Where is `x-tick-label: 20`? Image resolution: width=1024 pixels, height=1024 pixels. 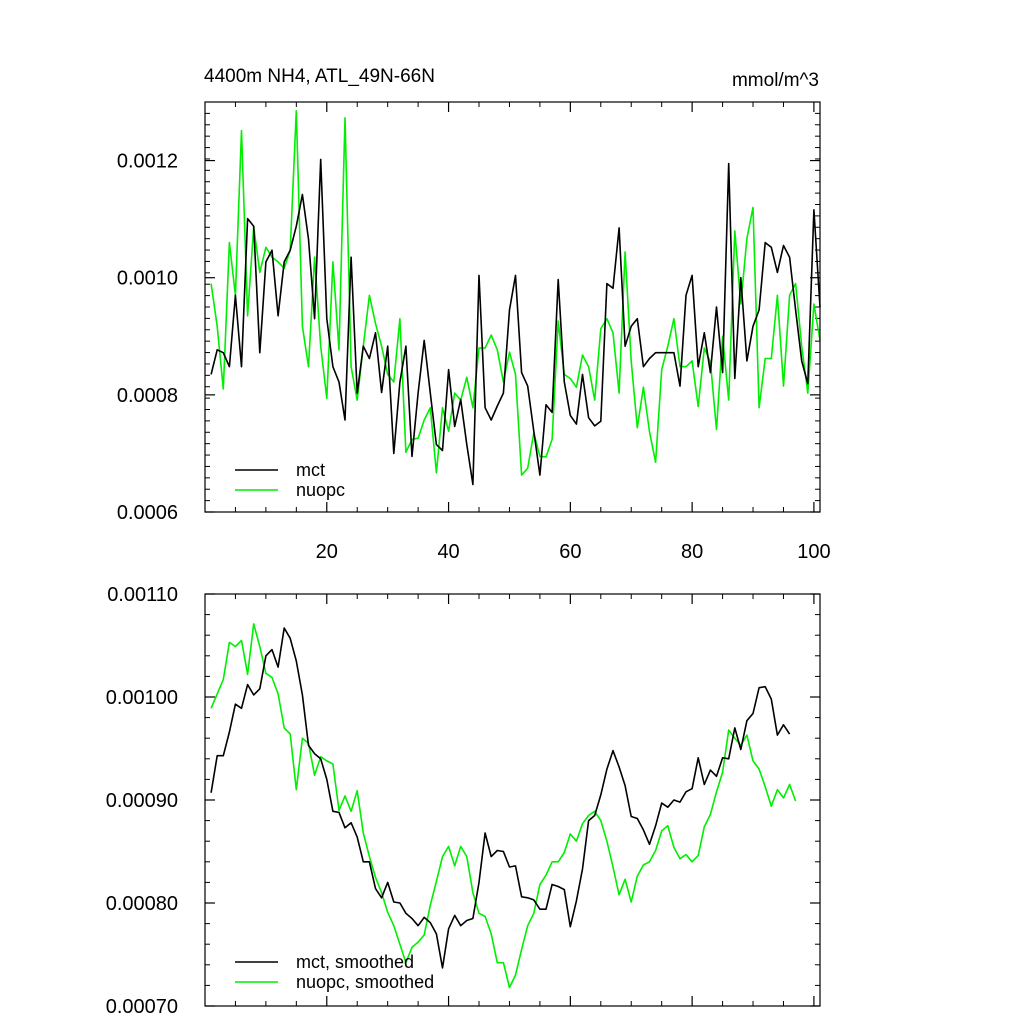 x-tick-label: 20 is located at coordinates (327, 552).